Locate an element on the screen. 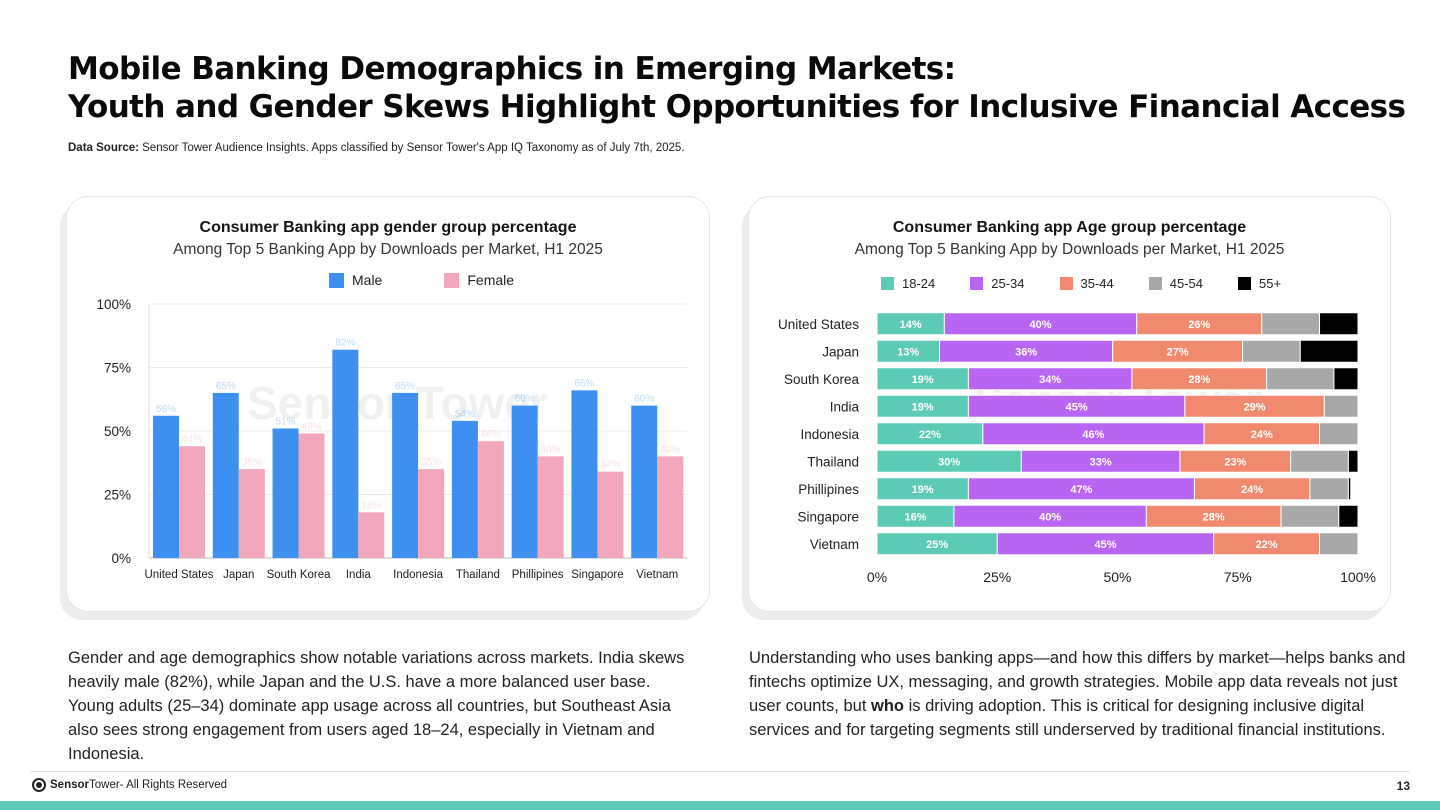  x-tick-label: United States is located at coordinates (178, 575).